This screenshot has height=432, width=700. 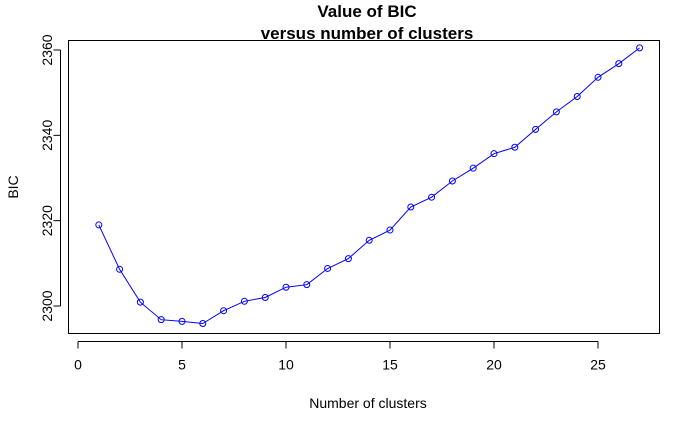 I want to click on chart-title: Value of BIC, so click(x=366, y=11).